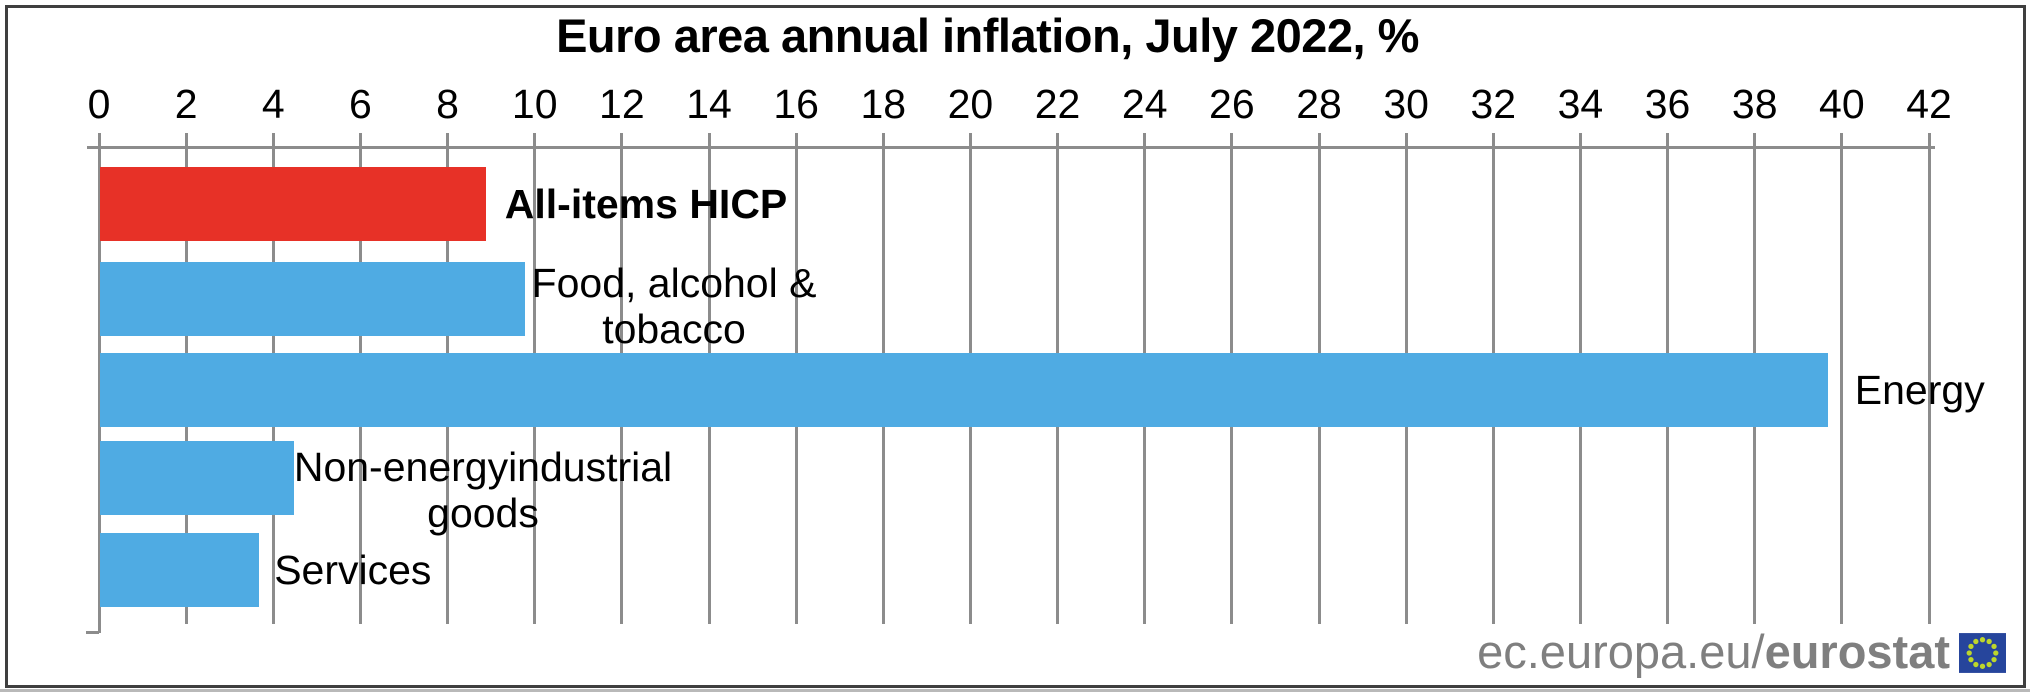  What do you see at coordinates (312, 299) in the screenshot?
I see `bar-1-food-alcohol-tobacco` at bounding box center [312, 299].